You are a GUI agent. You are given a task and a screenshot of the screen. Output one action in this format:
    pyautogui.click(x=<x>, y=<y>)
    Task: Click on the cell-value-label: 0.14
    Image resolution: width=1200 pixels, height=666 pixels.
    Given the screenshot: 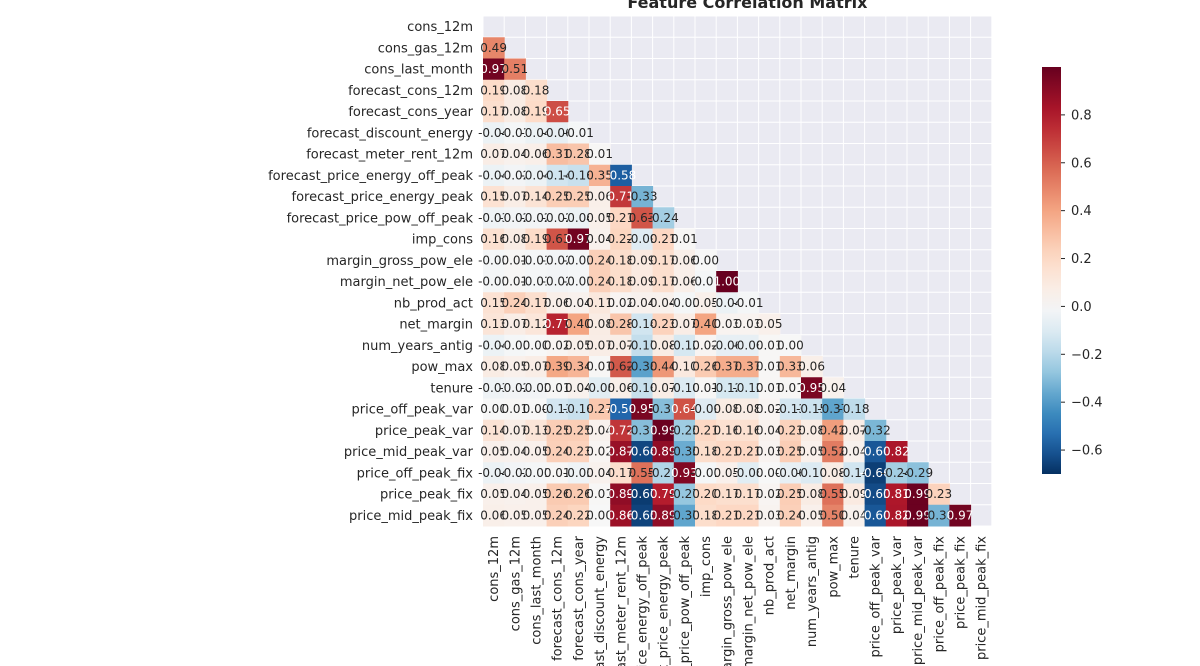 What is the action you would take?
    pyautogui.click(x=536, y=197)
    